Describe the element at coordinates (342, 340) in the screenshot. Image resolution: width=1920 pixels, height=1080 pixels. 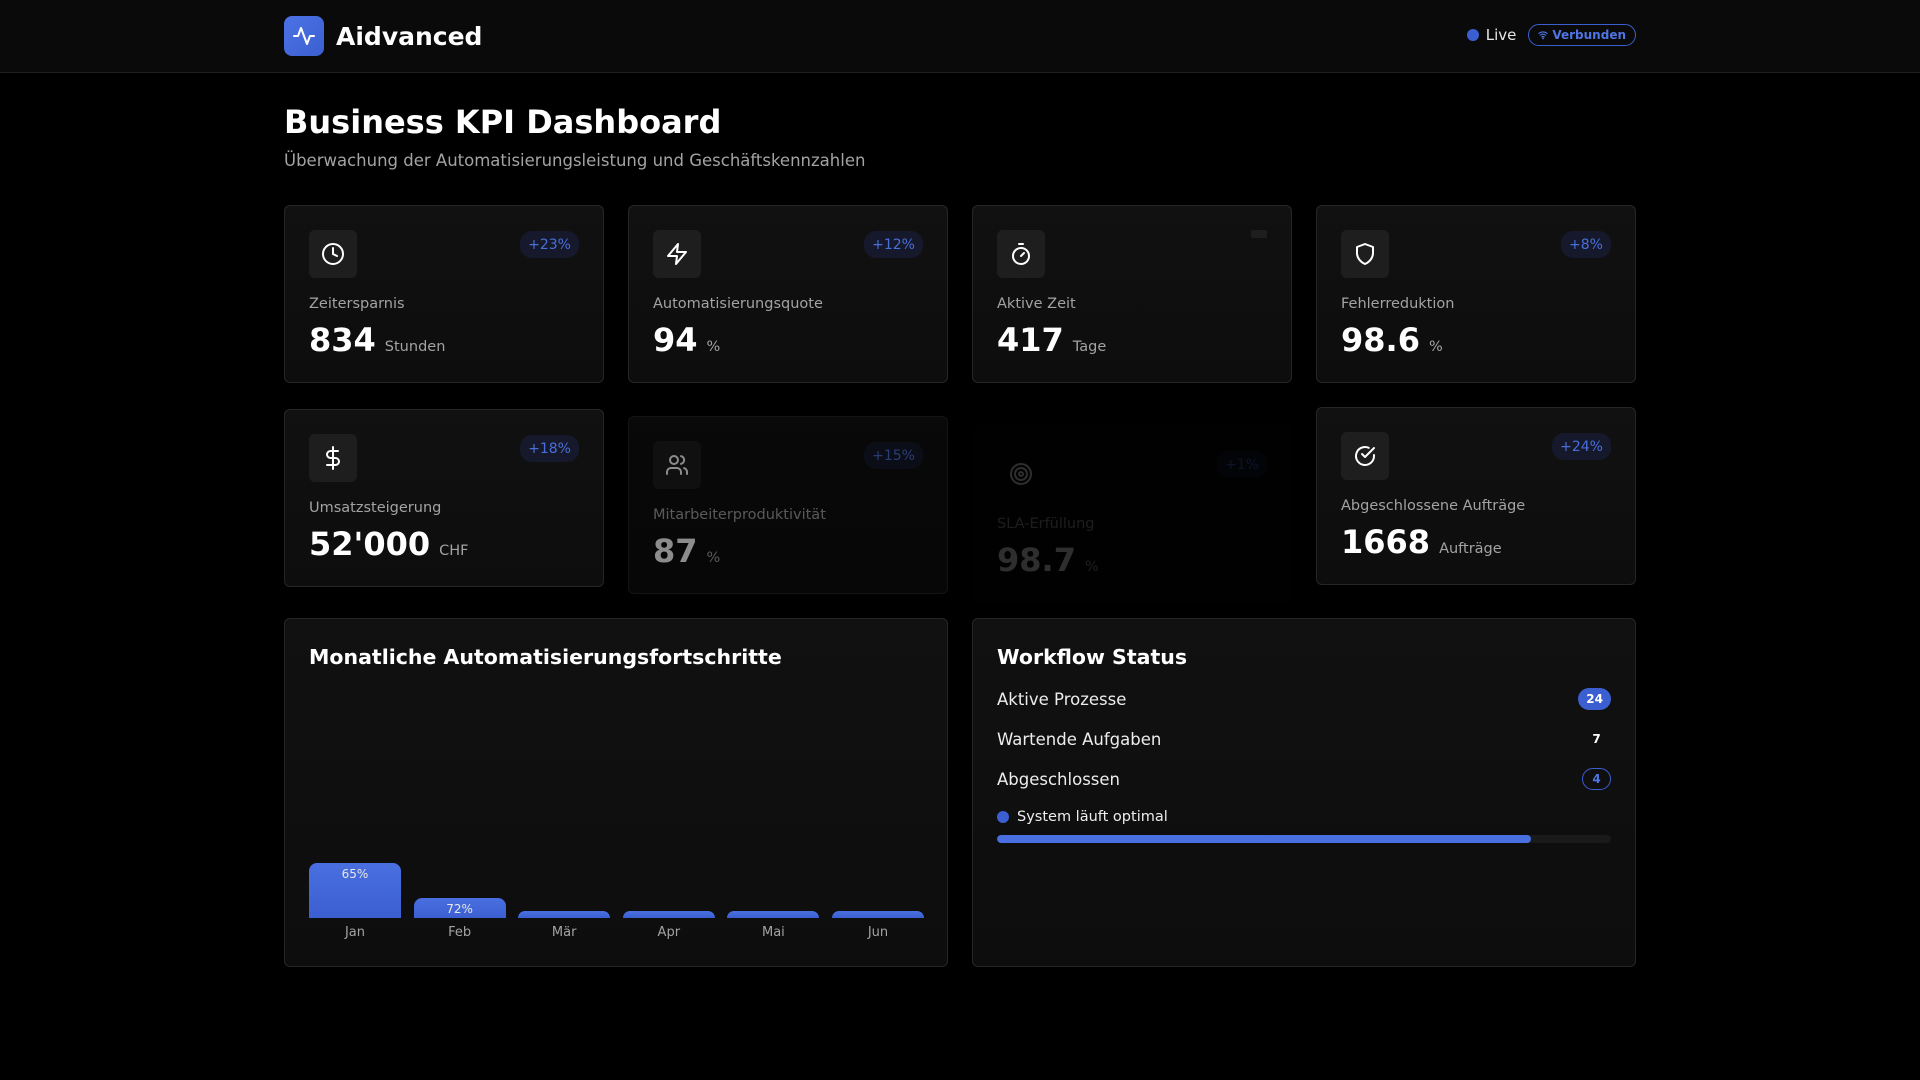
I see `kpi-value: 834` at that location.